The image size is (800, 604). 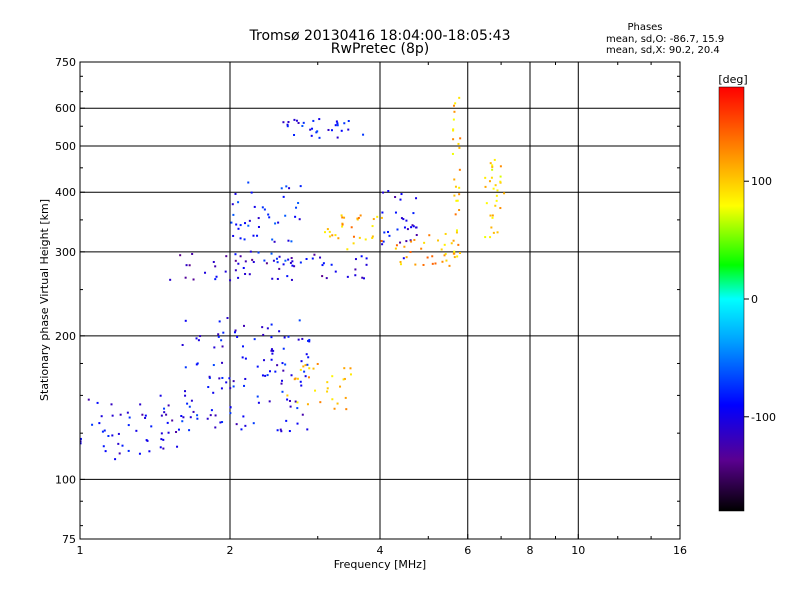 I want to click on colorbar, so click(x=731, y=299).